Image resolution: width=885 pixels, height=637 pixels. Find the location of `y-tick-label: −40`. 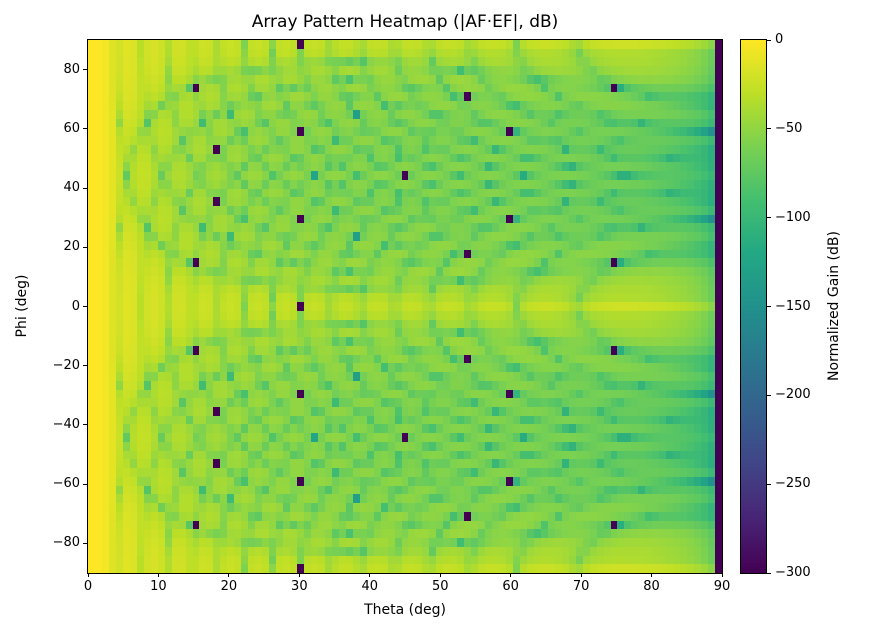

y-tick-label: −40 is located at coordinates (66, 424).